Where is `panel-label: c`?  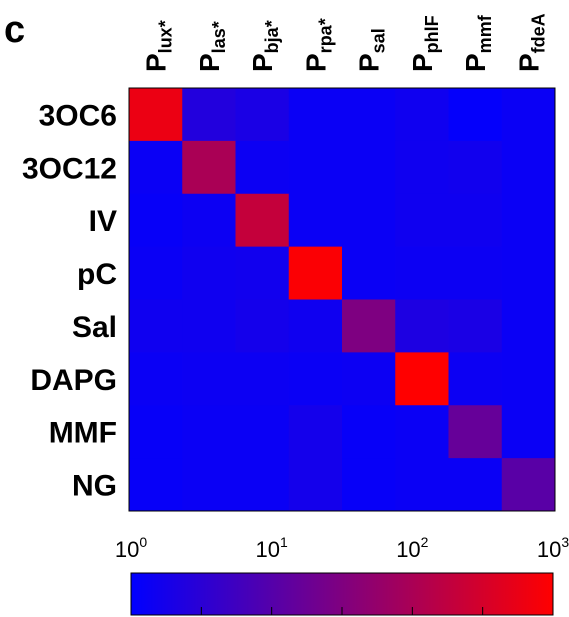 panel-label: c is located at coordinates (14, 30).